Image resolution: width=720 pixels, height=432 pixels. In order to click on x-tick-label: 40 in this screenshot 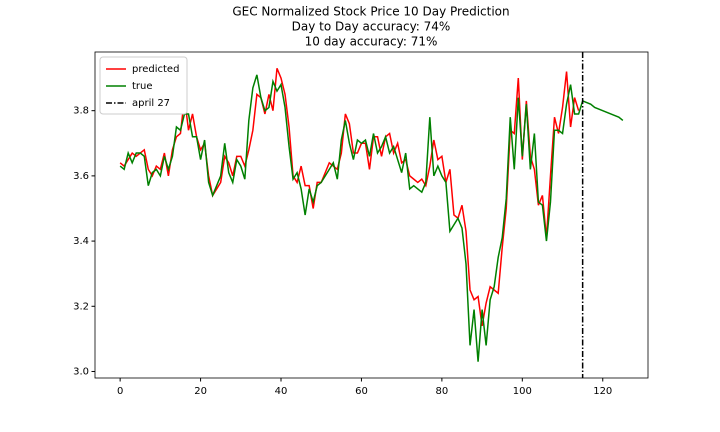, I will do `click(281, 391)`.